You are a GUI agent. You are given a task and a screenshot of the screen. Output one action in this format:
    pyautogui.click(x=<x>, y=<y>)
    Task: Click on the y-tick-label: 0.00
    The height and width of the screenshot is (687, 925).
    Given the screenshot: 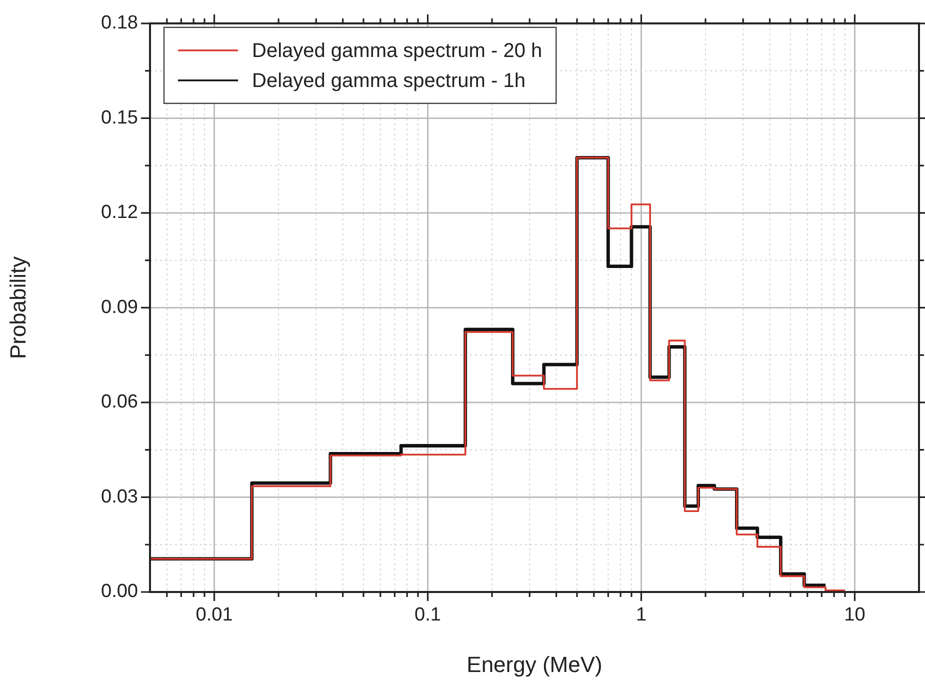 What is the action you would take?
    pyautogui.click(x=119, y=591)
    